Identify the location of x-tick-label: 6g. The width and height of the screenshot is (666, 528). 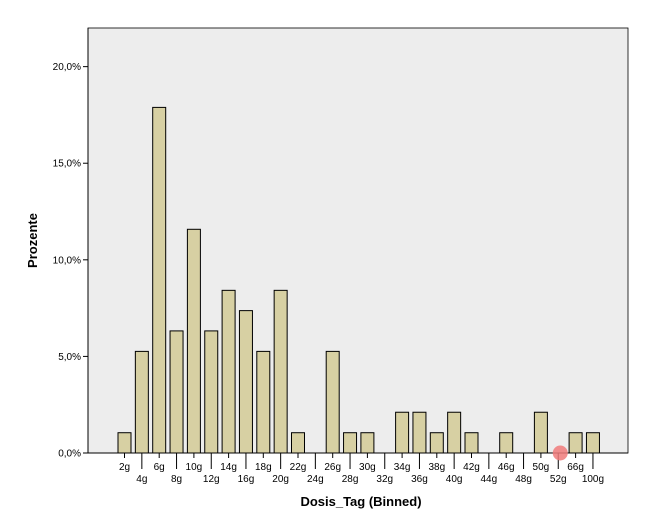
(159, 467).